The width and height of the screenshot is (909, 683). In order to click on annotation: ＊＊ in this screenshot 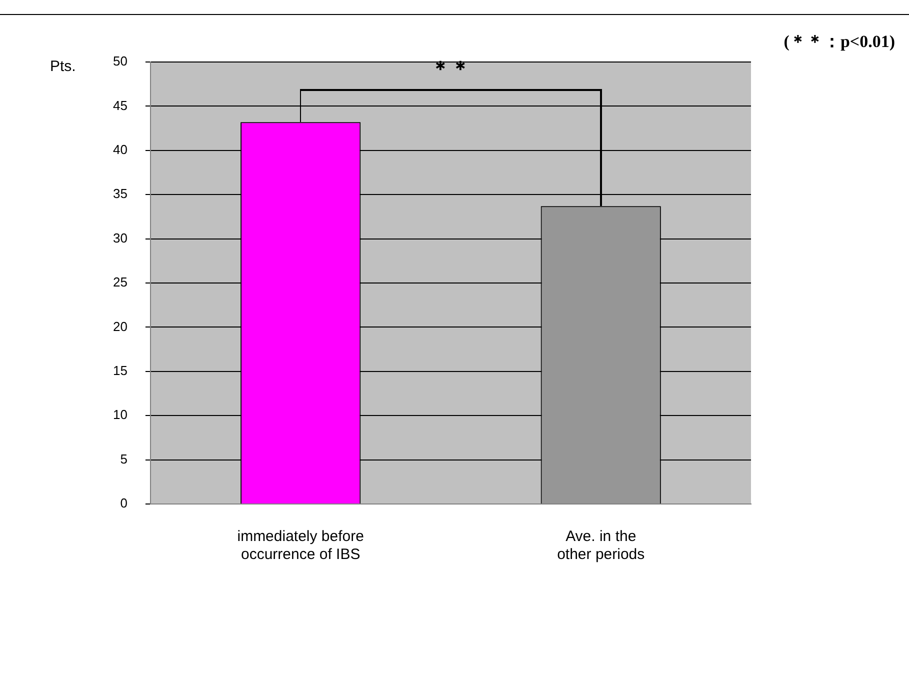, I will do `click(450, 68)`.